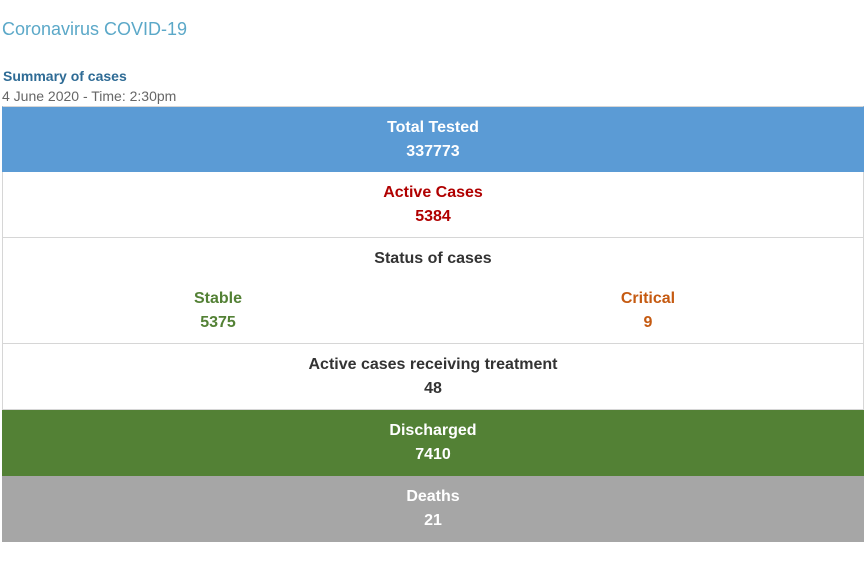  Describe the element at coordinates (433, 520) in the screenshot. I see `deaths-value: 21` at that location.